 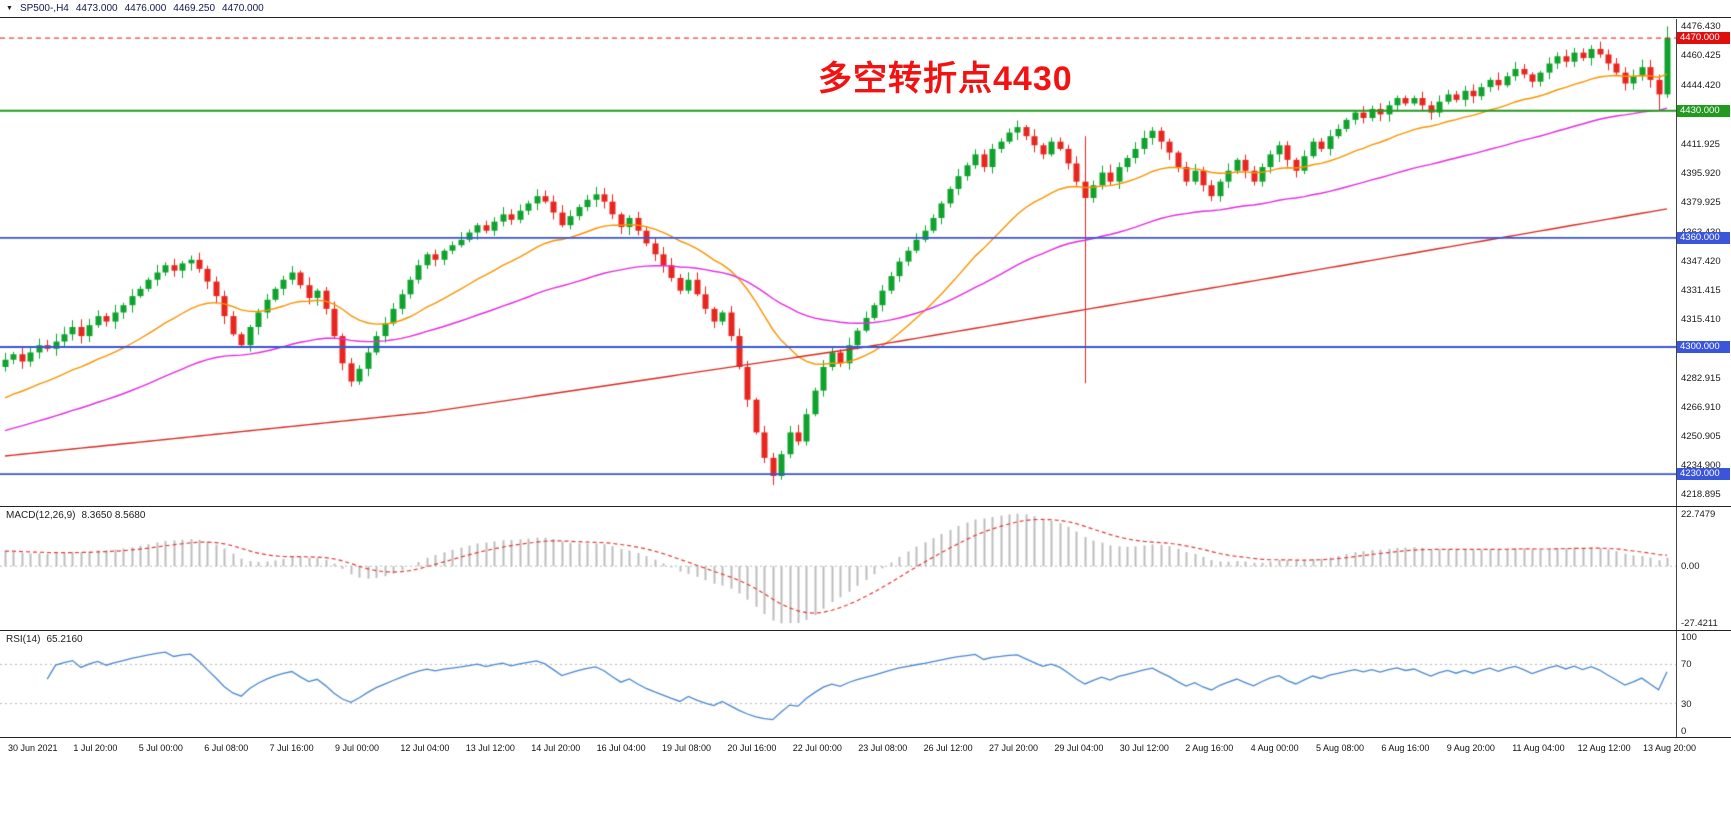 What do you see at coordinates (556, 748) in the screenshot?
I see `time-axis-label: 14 Jul 20:00` at bounding box center [556, 748].